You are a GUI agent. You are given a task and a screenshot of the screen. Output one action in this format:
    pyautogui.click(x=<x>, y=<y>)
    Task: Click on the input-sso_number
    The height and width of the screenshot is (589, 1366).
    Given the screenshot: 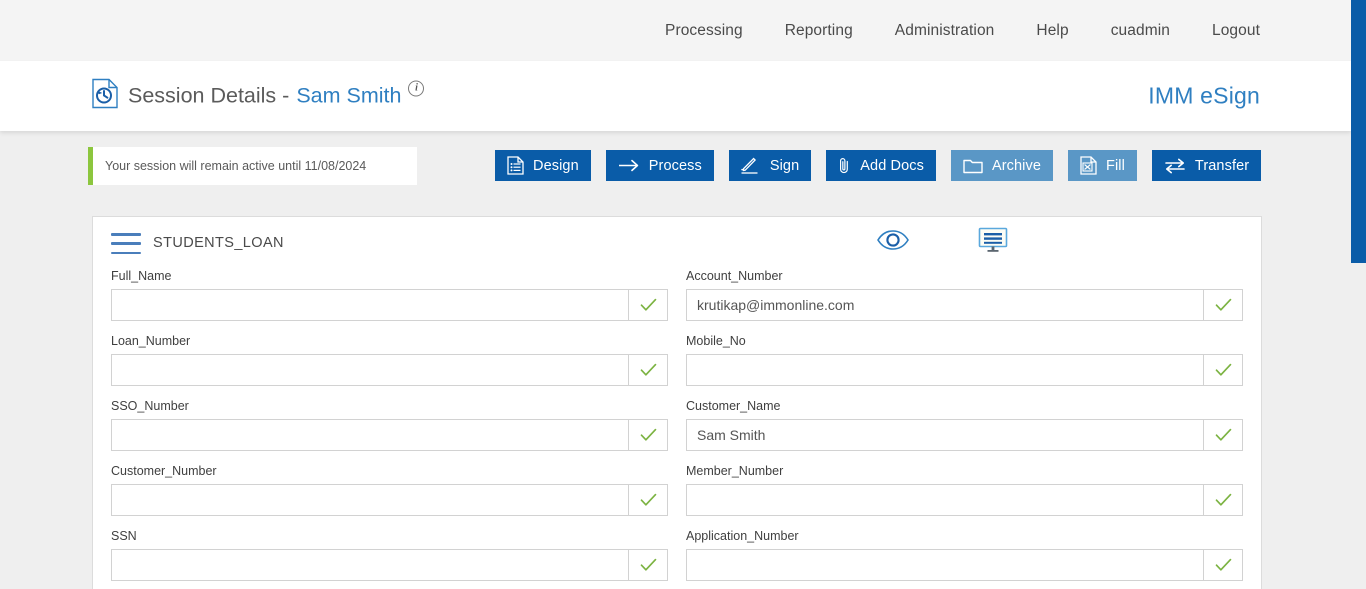 What is the action you would take?
    pyautogui.click(x=369, y=435)
    